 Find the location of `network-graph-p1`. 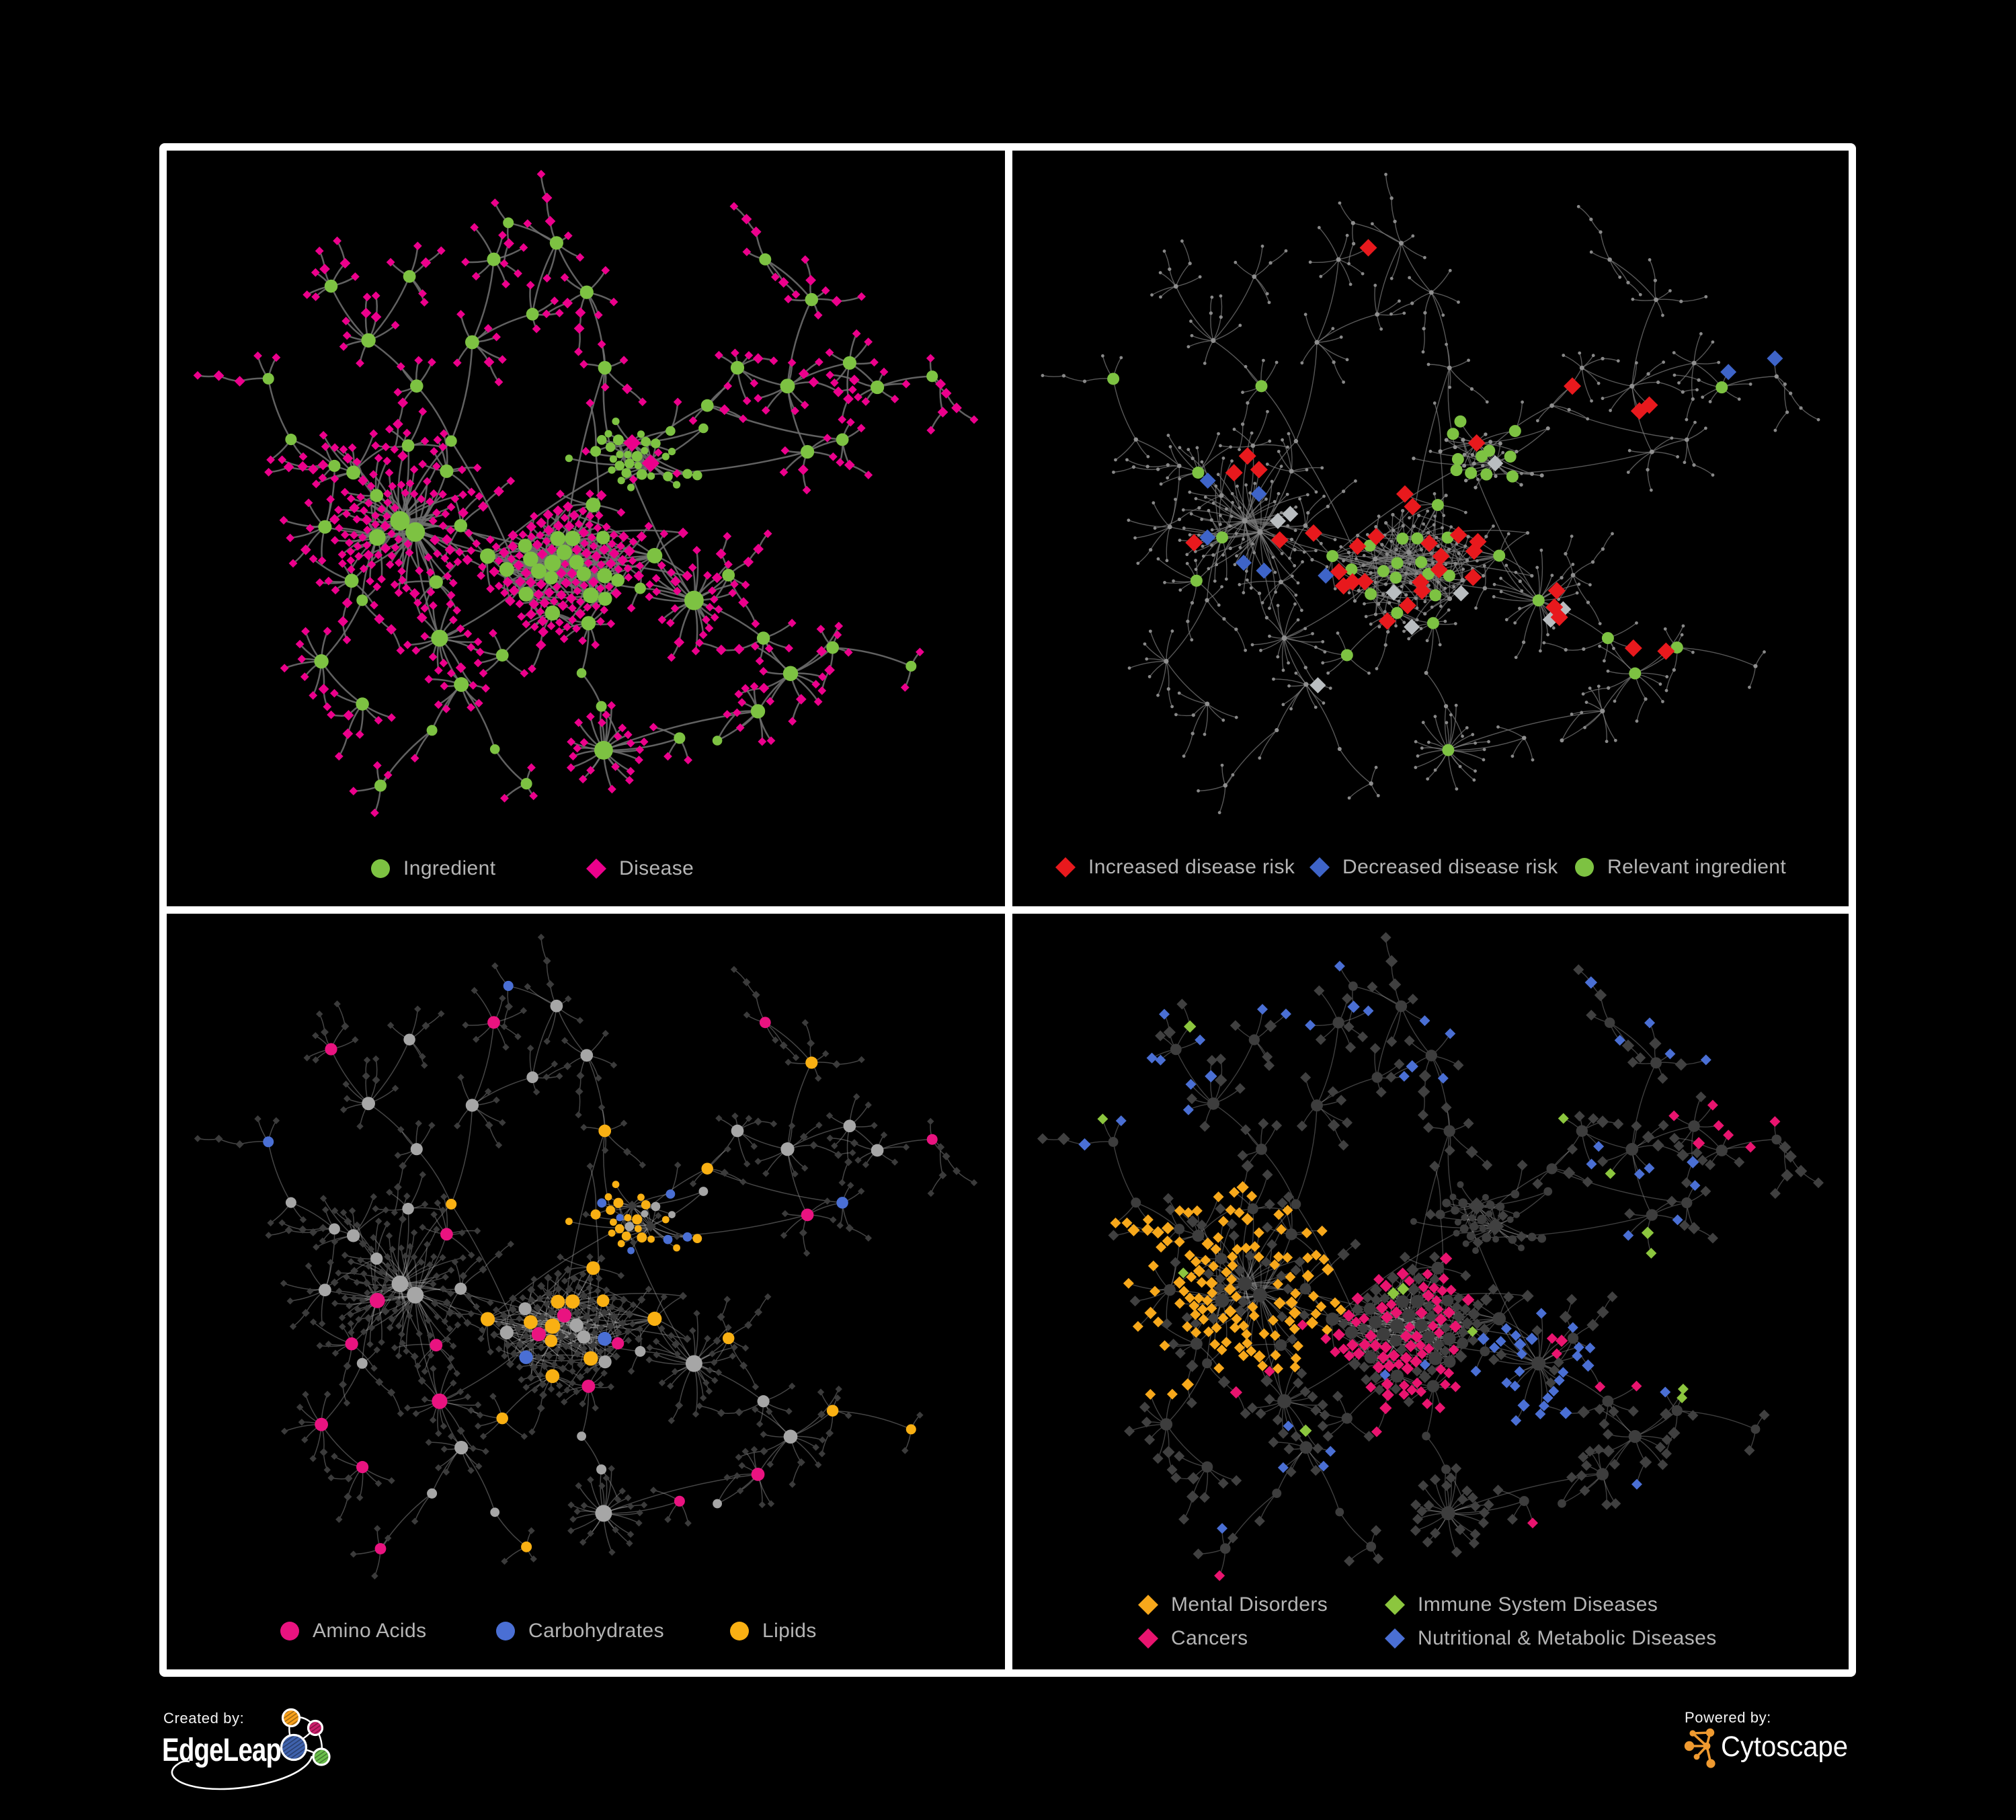

network-graph-p1 is located at coordinates (586, 493).